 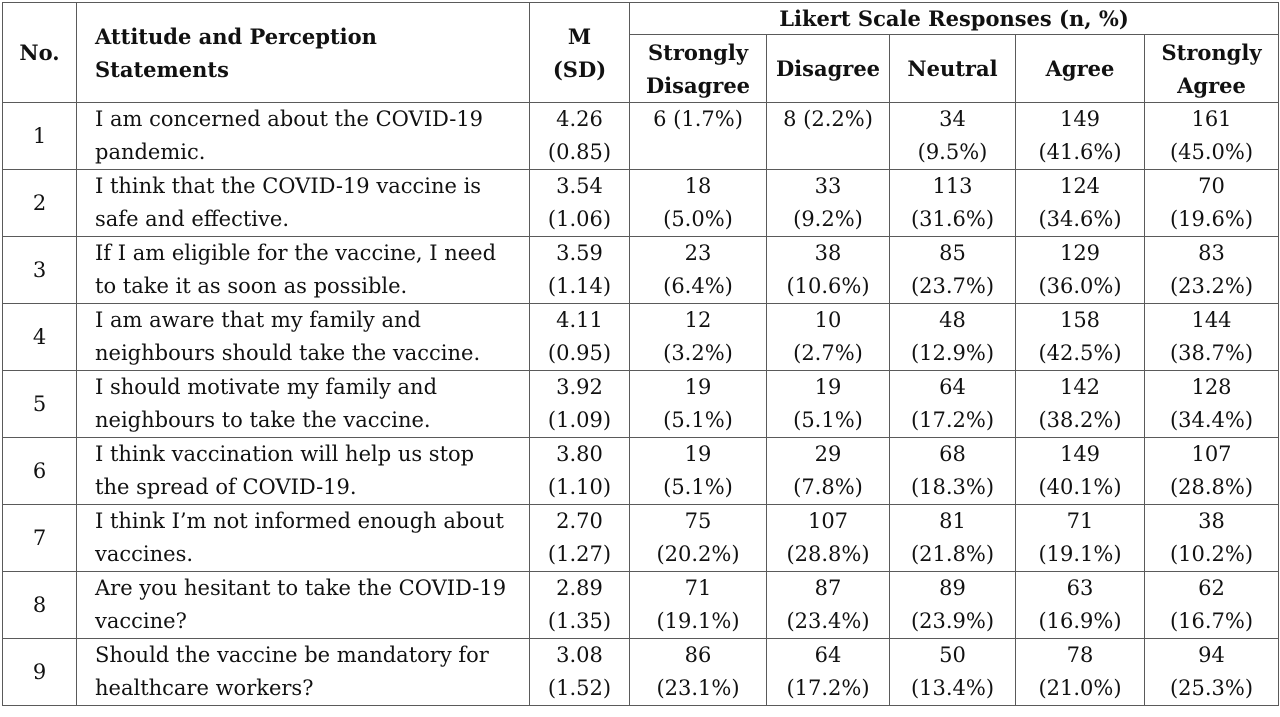 I want to click on response-cell-strongly-agree: 38 (10.2%), so click(x=1211, y=538).